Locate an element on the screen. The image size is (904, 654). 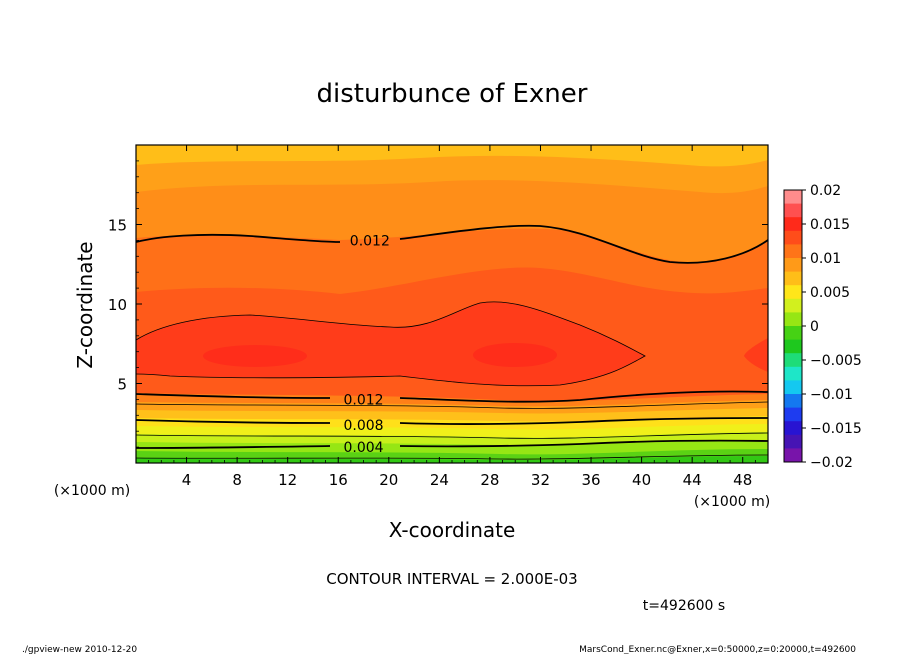
colorbar-tick-label: −0.005 is located at coordinates (836, 361).